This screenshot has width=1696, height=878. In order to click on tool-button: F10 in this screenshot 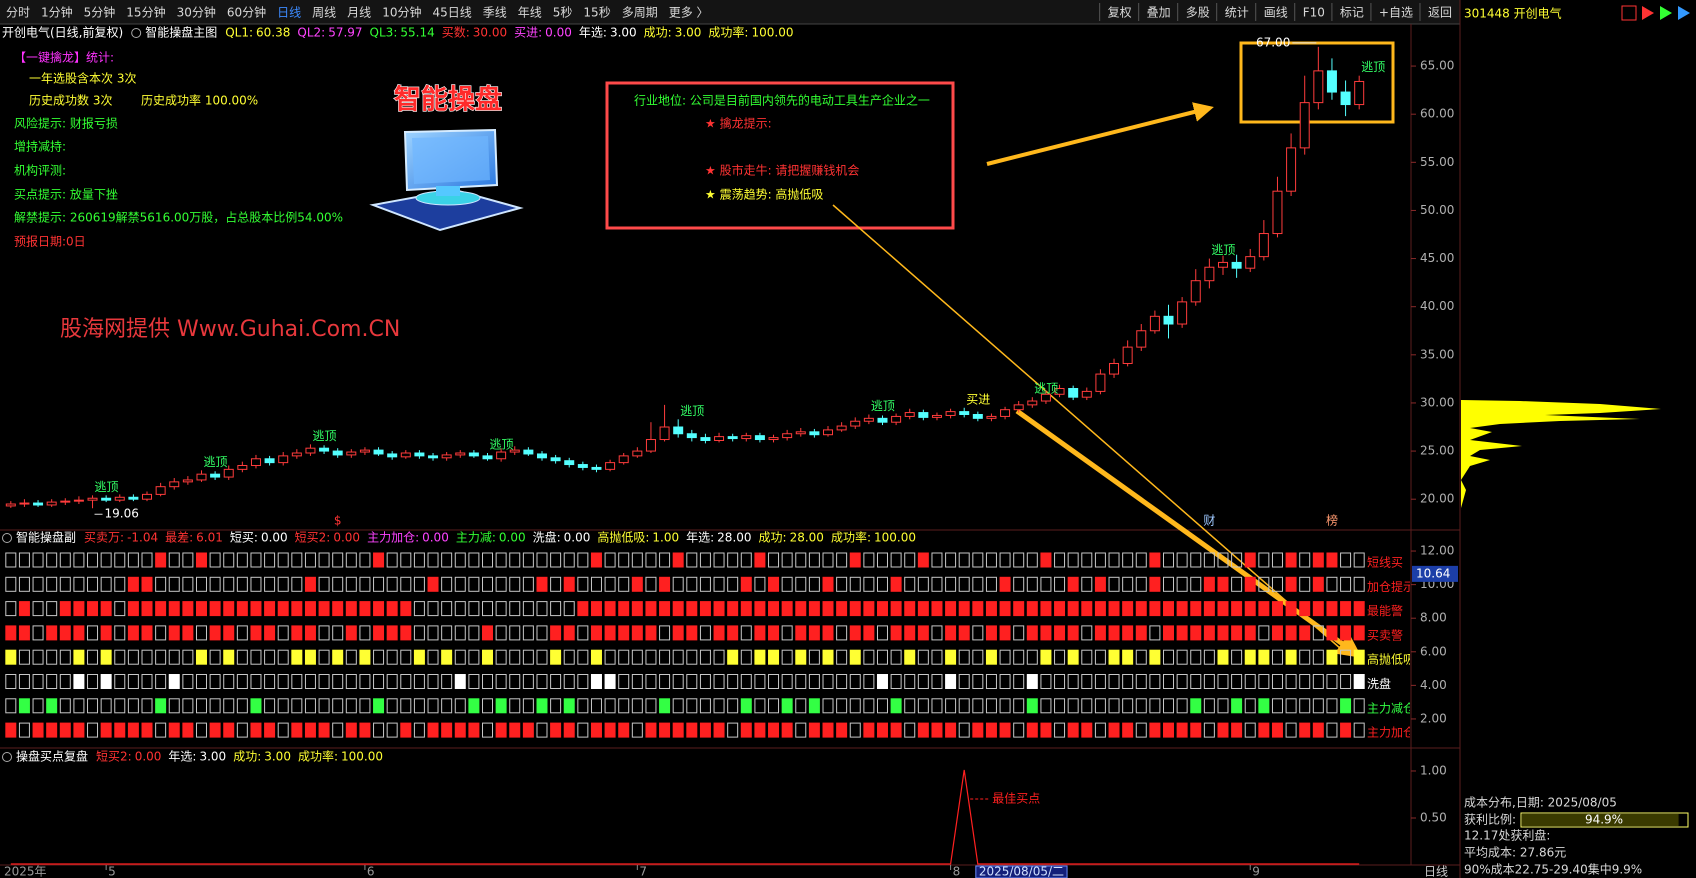, I will do `click(1314, 13)`.